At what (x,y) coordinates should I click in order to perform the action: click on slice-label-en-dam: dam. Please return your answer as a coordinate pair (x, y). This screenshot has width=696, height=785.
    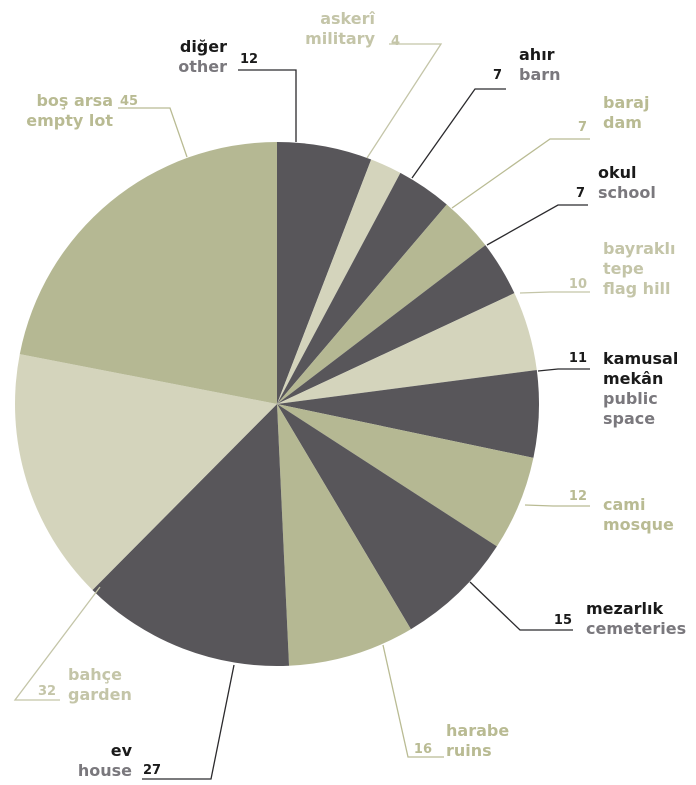
    Looking at the image, I should click on (622, 122).